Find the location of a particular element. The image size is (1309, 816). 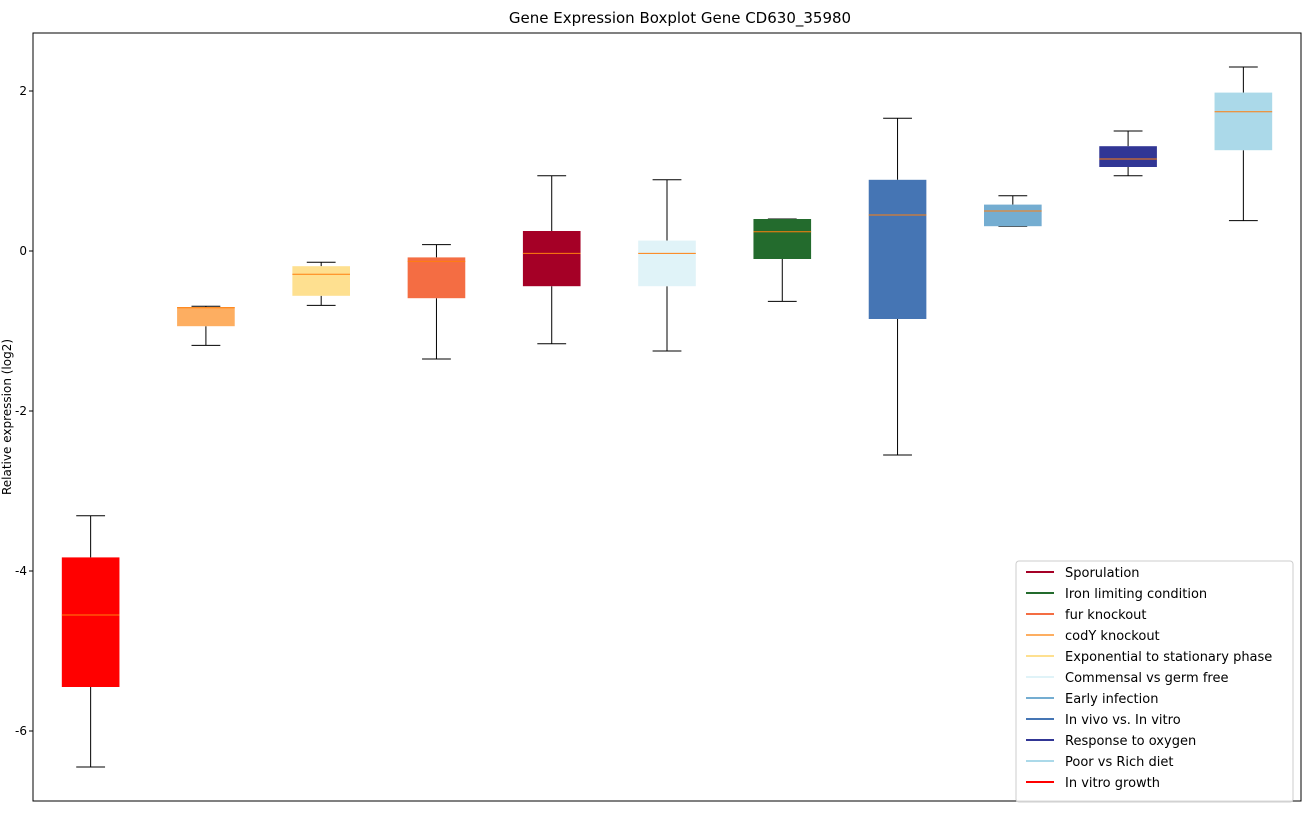

box-commensal-vs-germ-free is located at coordinates (667, 265).